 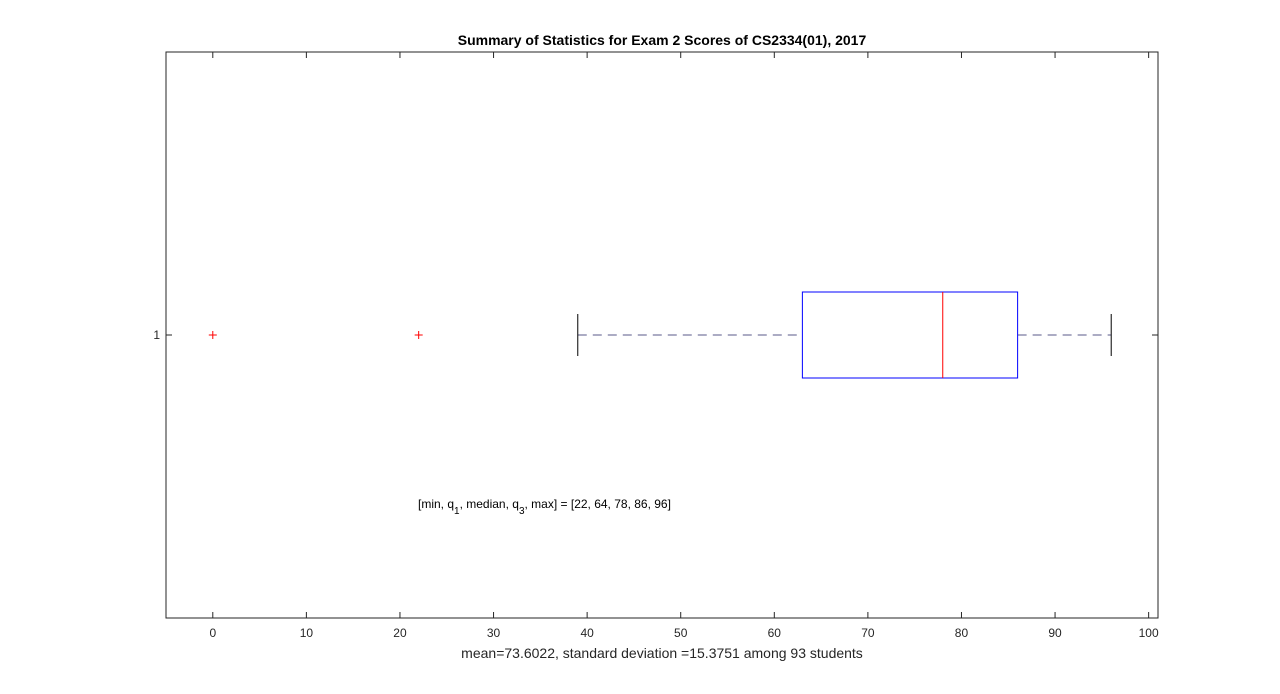 I want to click on y-tick-label: 1, so click(x=156, y=335).